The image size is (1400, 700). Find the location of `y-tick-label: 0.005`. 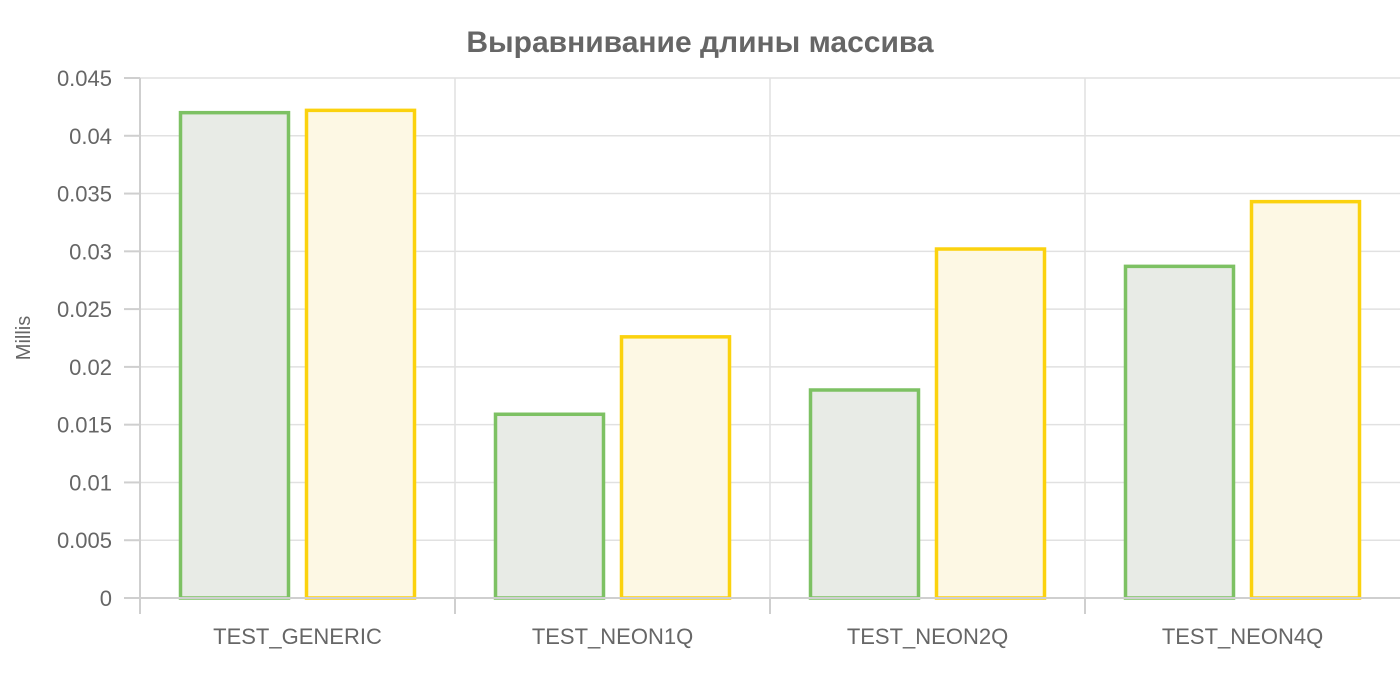

y-tick-label: 0.005 is located at coordinates (84, 540).